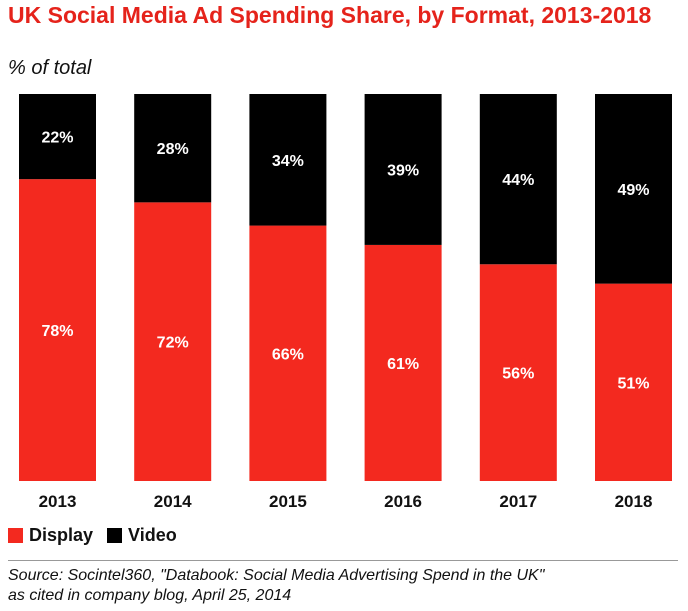 Image resolution: width=688 pixels, height=611 pixels. Describe the element at coordinates (518, 501) in the screenshot. I see `x-tick-label-2017: 2017` at that location.